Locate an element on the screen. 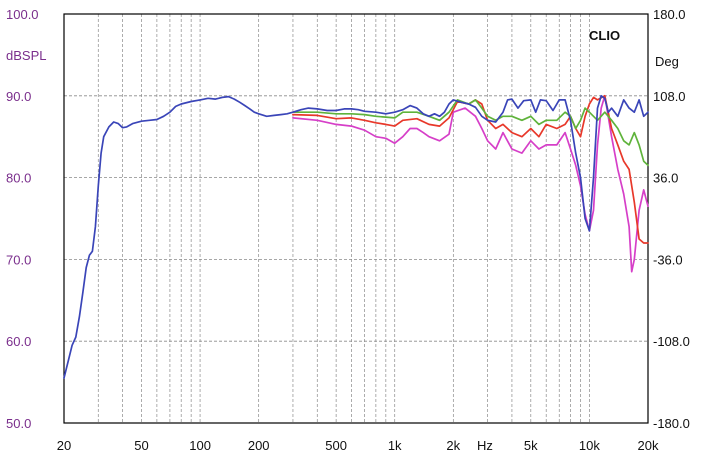 The width and height of the screenshot is (701, 459). y2-tick-label: -180.0 is located at coordinates (671, 423).